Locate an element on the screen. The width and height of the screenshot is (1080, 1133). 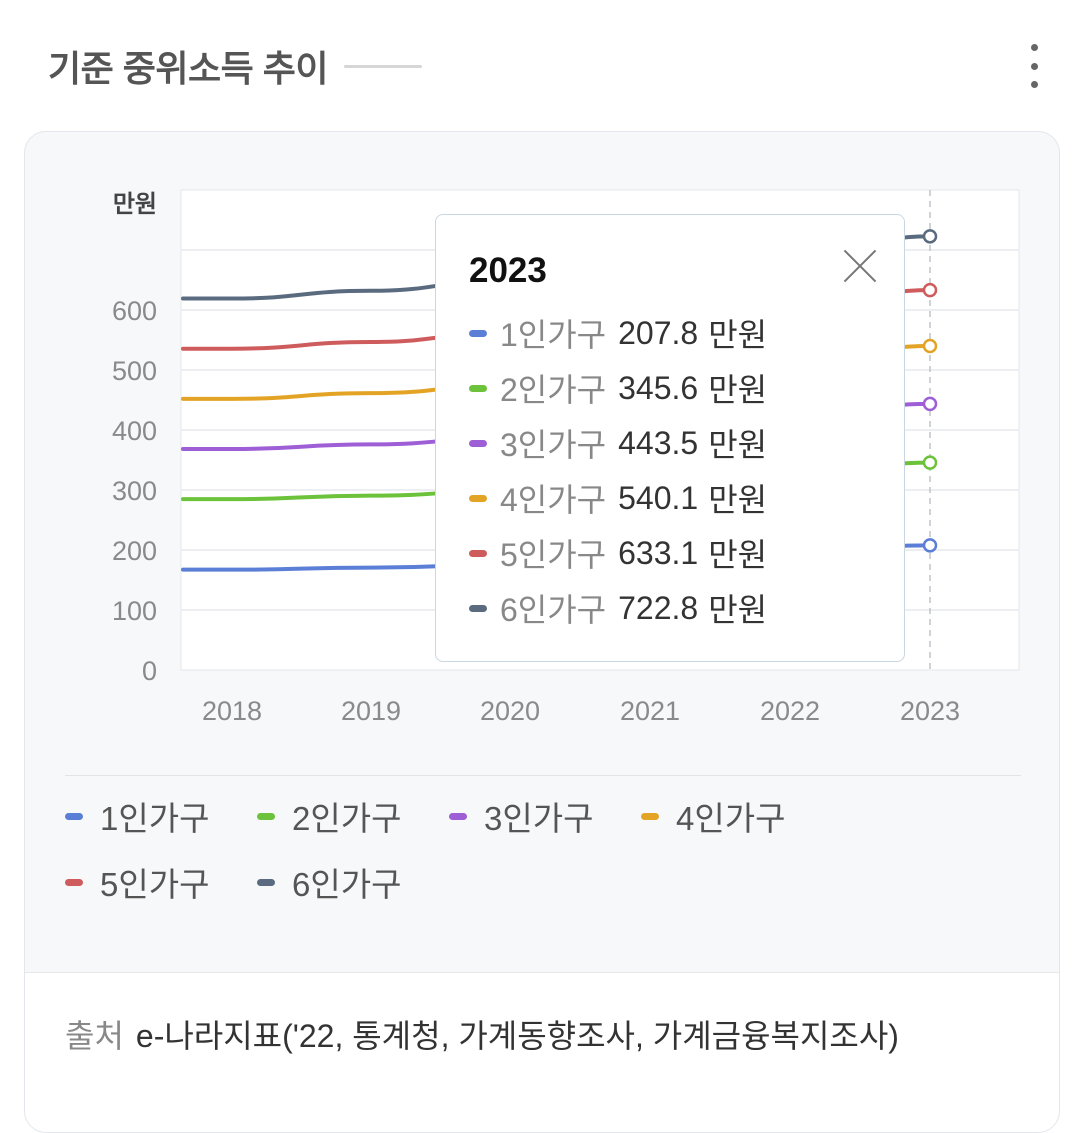
tooltip-series-label: 3인가구 is located at coordinates (553, 445).